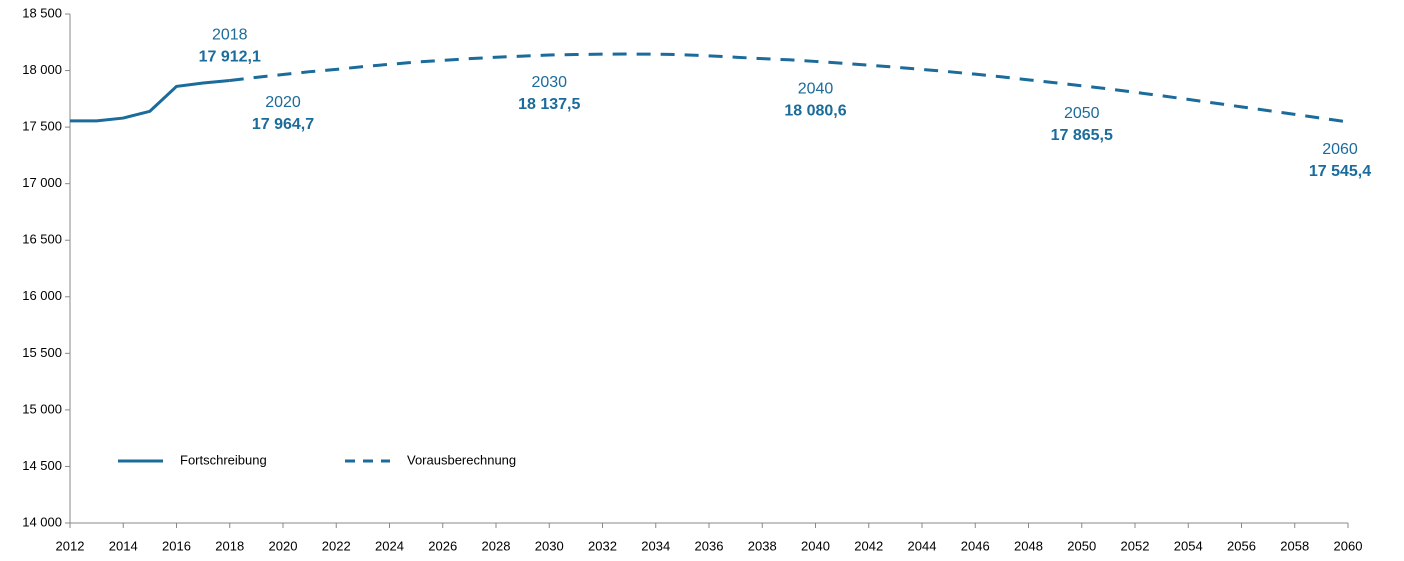 Image resolution: width=1404 pixels, height=561 pixels. What do you see at coordinates (389, 545) in the screenshot?
I see `x-tick-label: 2024` at bounding box center [389, 545].